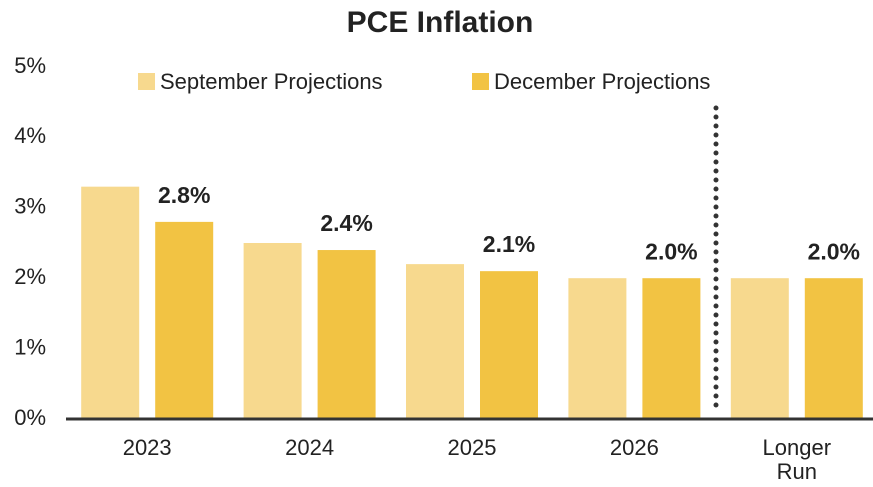 The width and height of the screenshot is (873, 487). Describe the element at coordinates (30, 135) in the screenshot. I see `y-tick-label: 4%` at that location.